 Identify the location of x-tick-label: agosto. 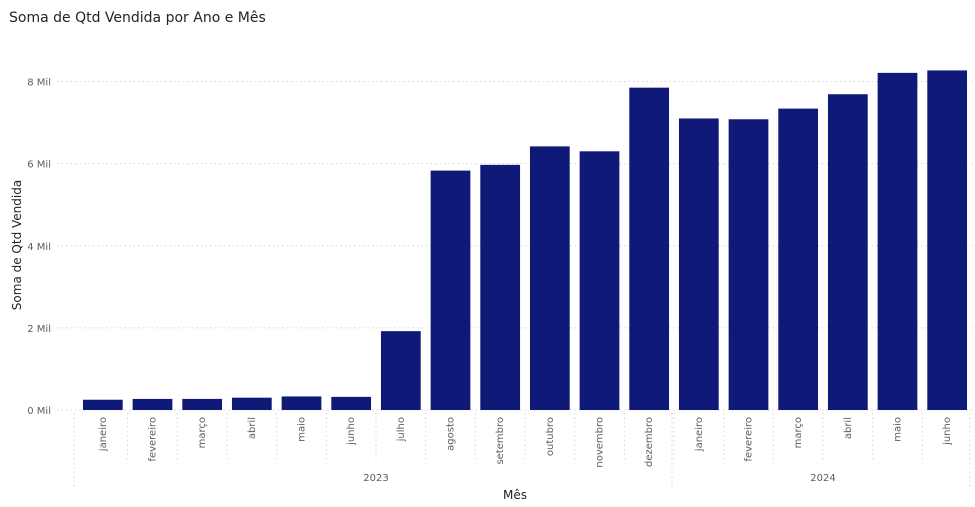
(451, 434).